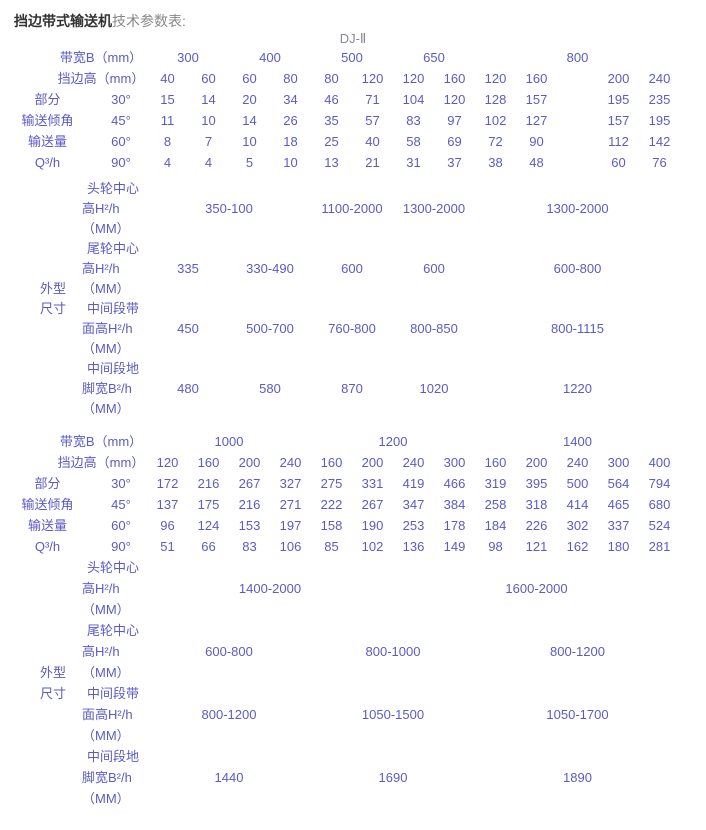  What do you see at coordinates (659, 525) in the screenshot?
I see `capacity-value: 524` at bounding box center [659, 525].